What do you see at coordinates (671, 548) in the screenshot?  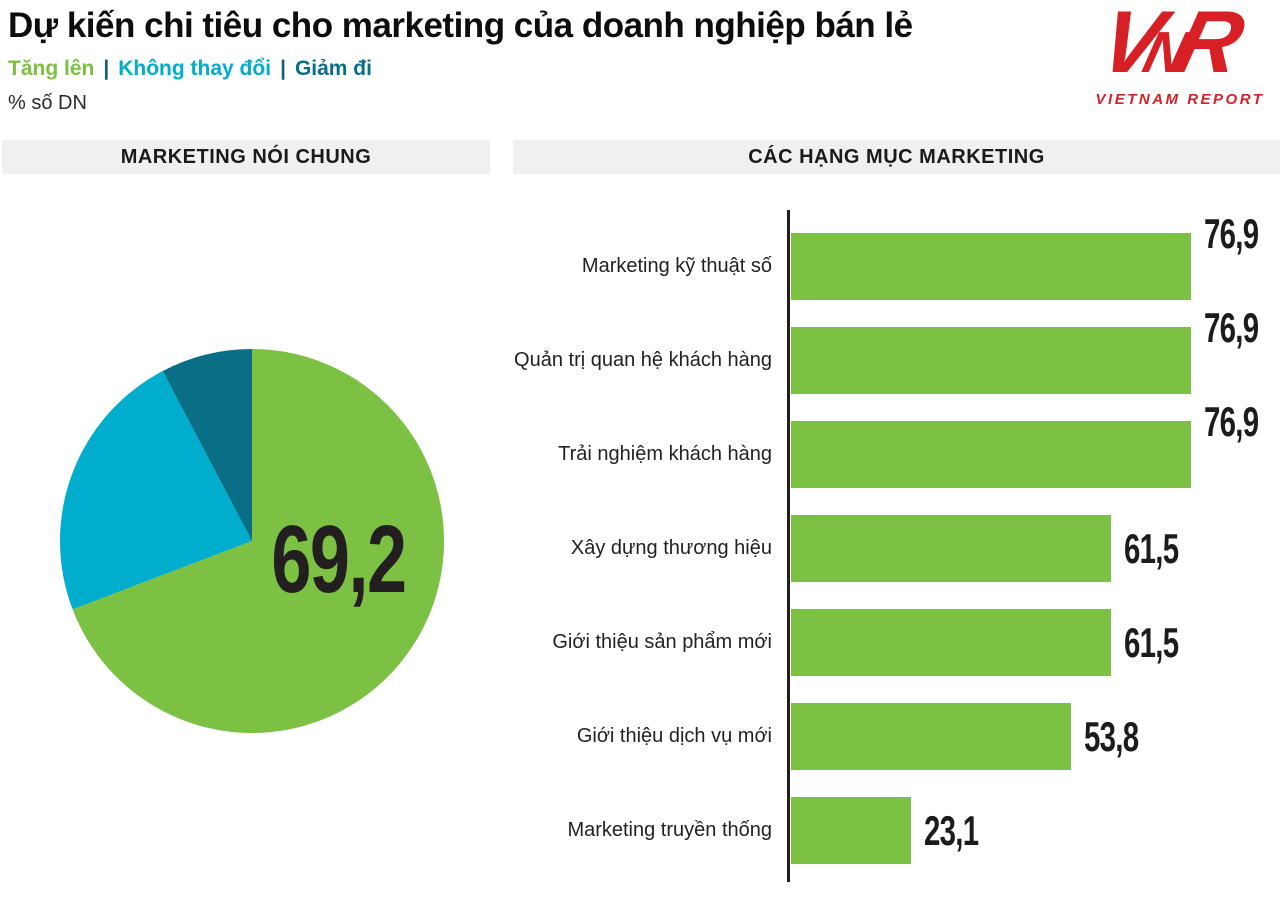 I see `bar-category-label: Xây dựng thương hiệu` at bounding box center [671, 548].